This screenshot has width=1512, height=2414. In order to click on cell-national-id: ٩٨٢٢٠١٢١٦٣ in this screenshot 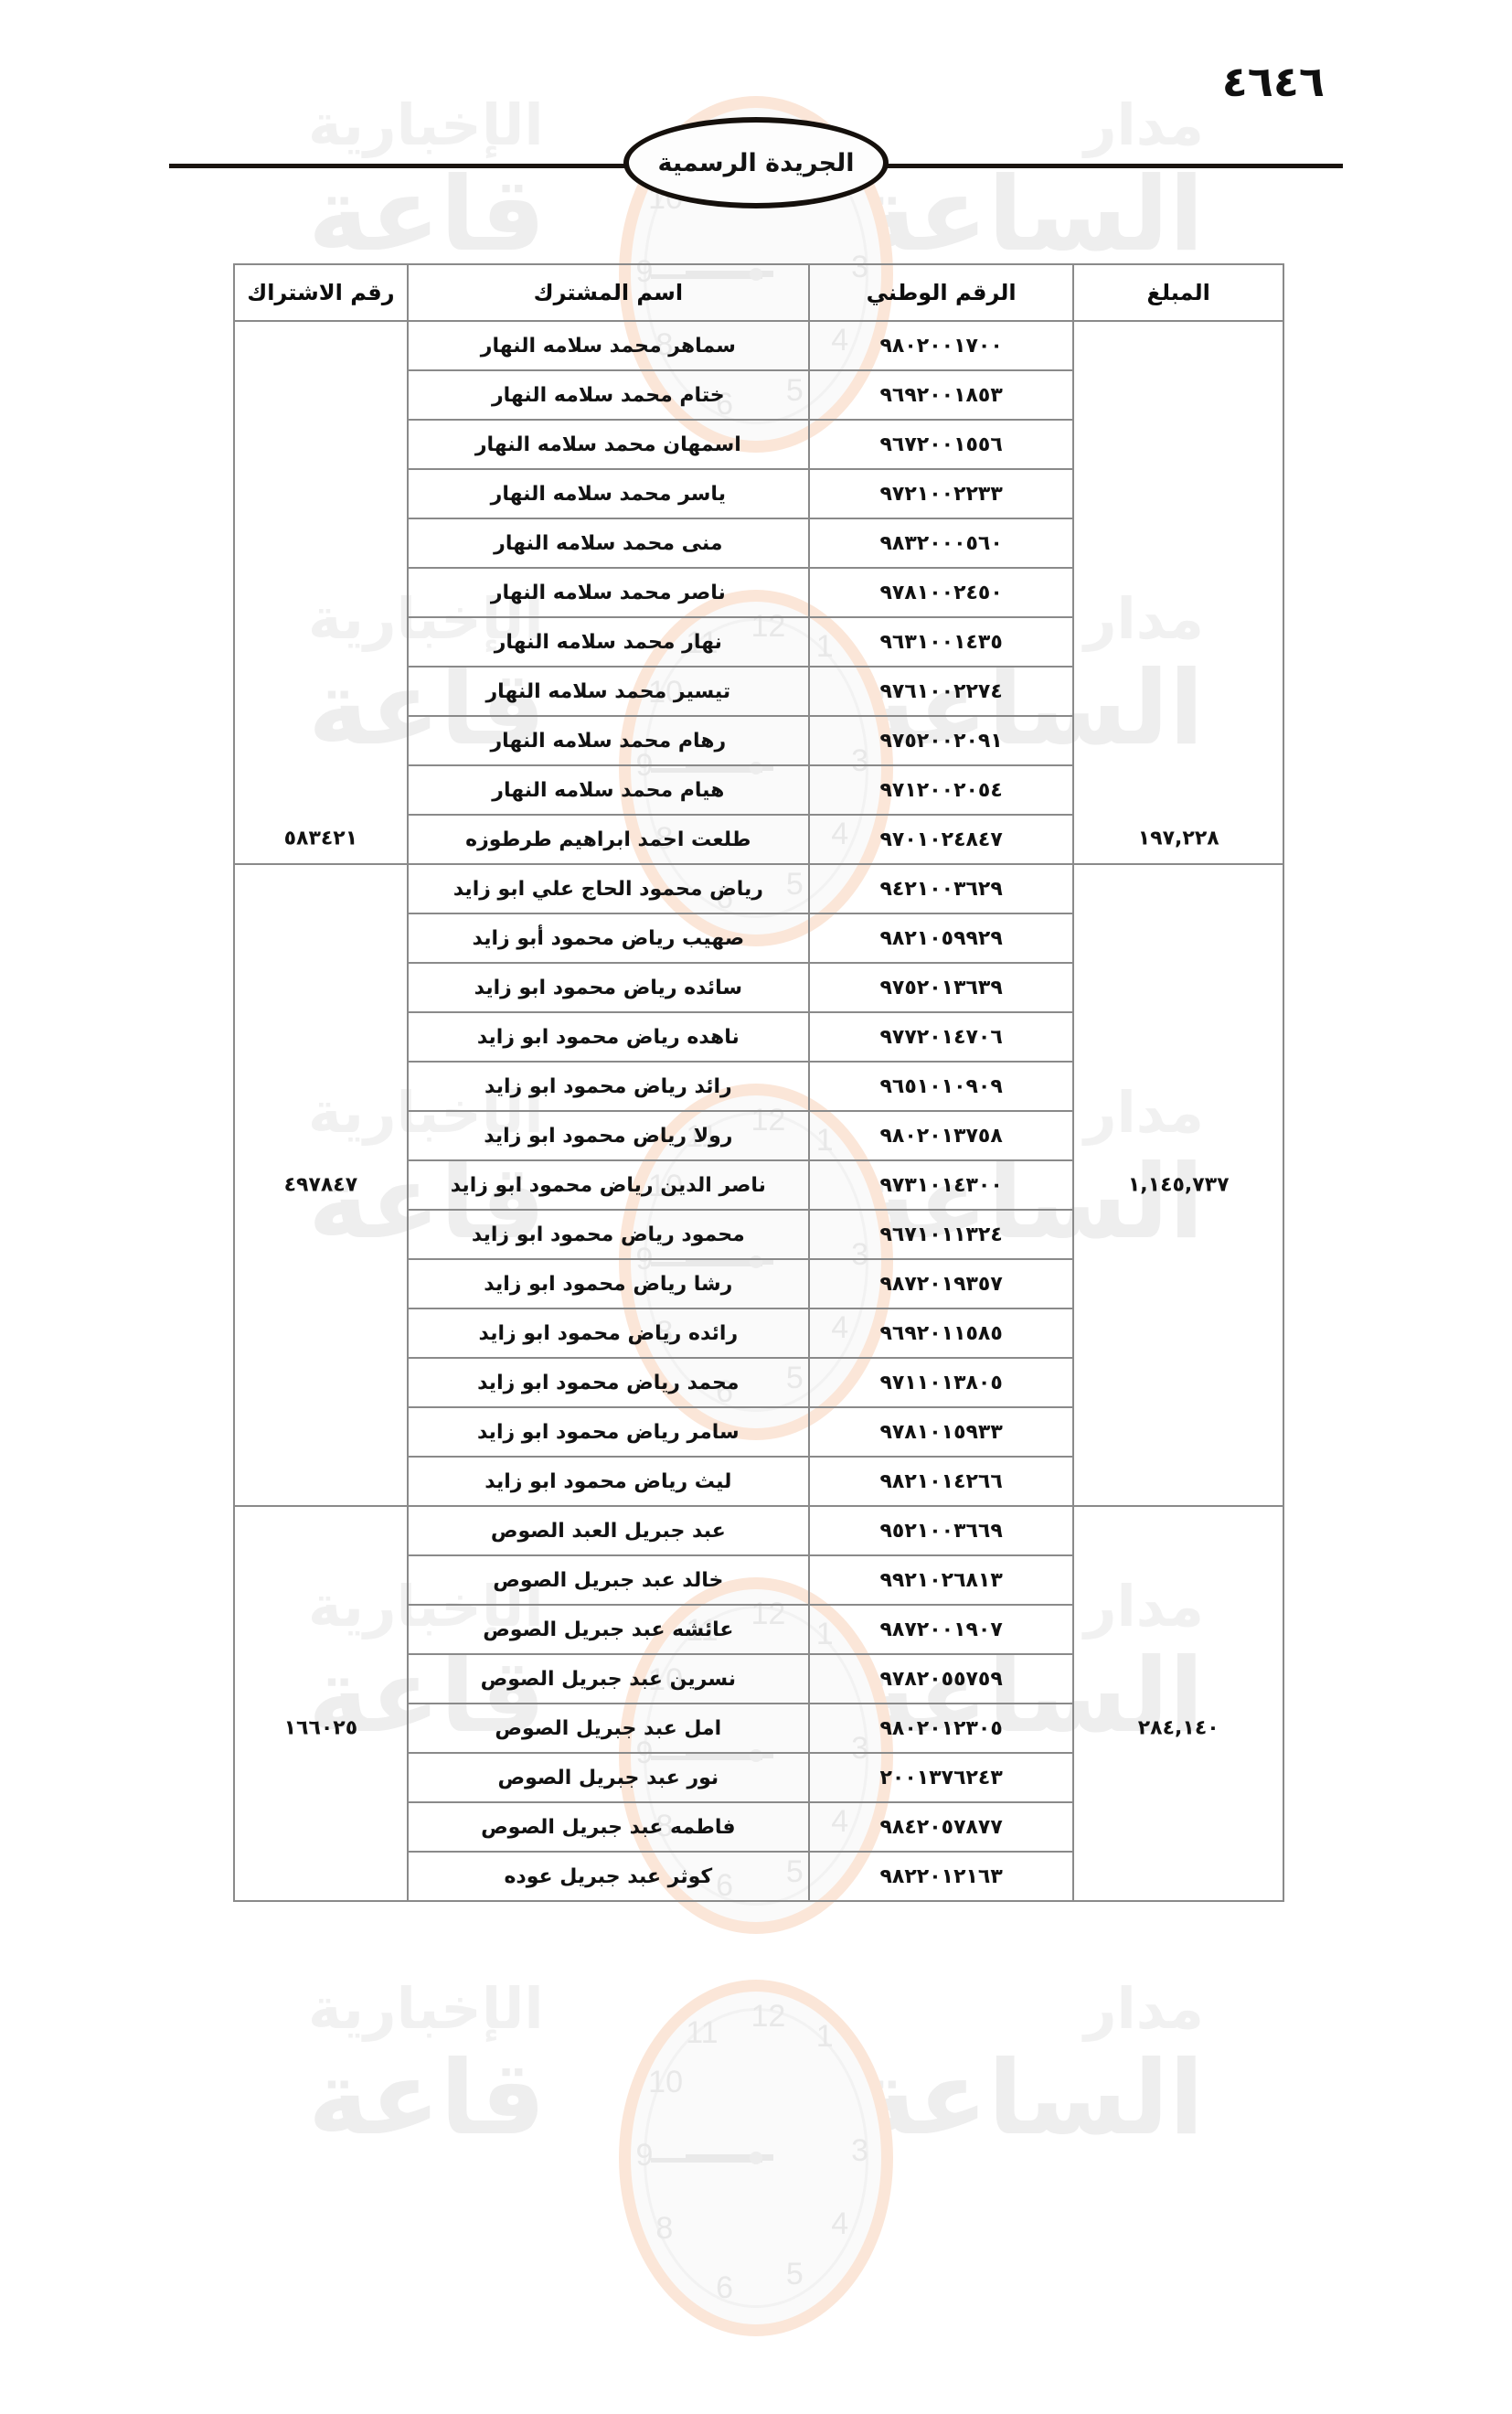, I will do `click(941, 1877)`.